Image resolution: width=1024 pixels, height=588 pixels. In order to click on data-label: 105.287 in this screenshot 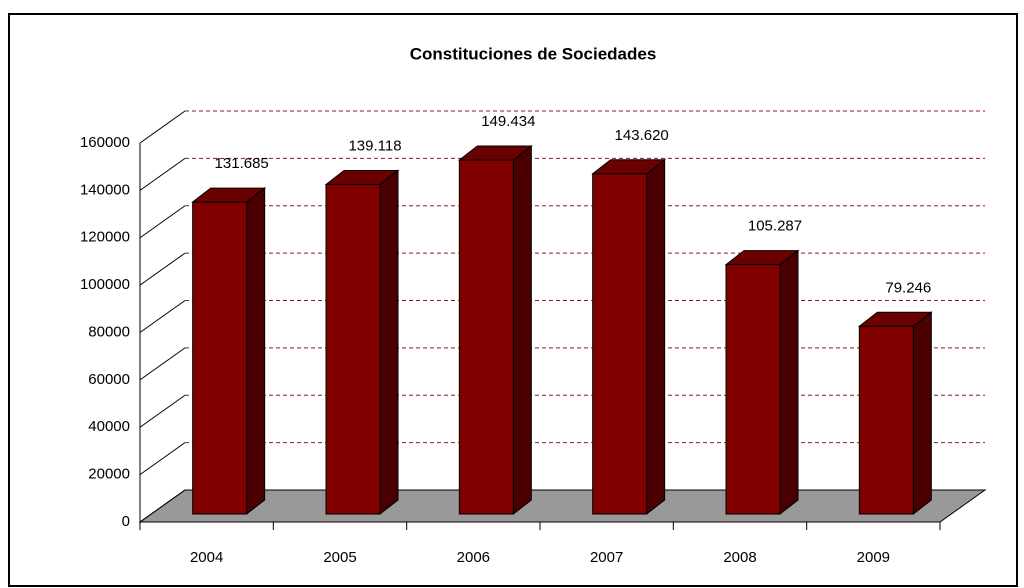, I will do `click(775, 226)`.